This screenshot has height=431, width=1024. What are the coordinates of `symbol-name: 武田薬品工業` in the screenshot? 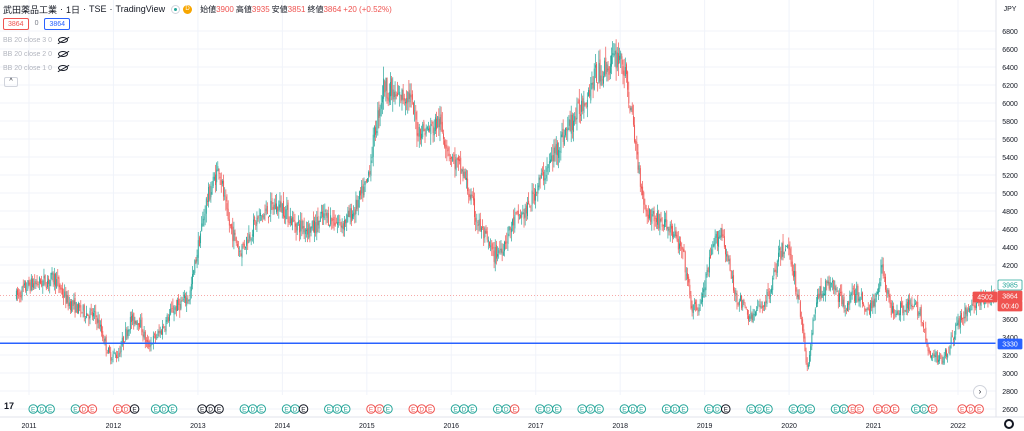 It's located at (30, 9).